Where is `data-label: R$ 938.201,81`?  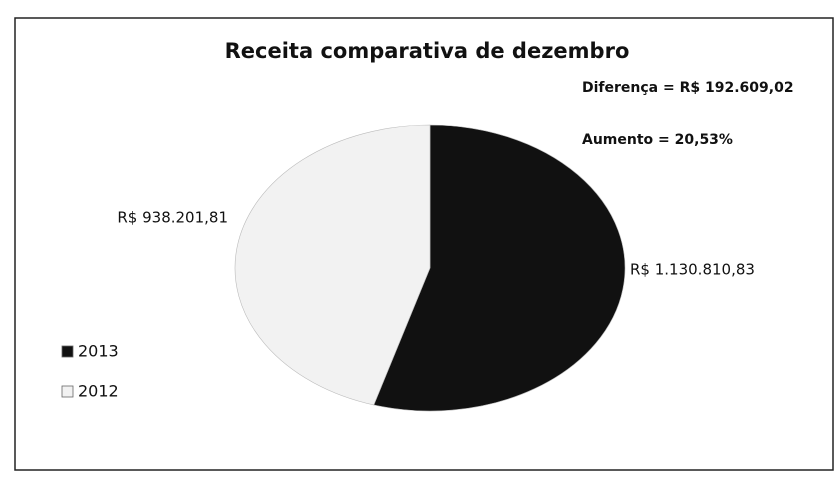 data-label: R$ 938.201,81 is located at coordinates (172, 218).